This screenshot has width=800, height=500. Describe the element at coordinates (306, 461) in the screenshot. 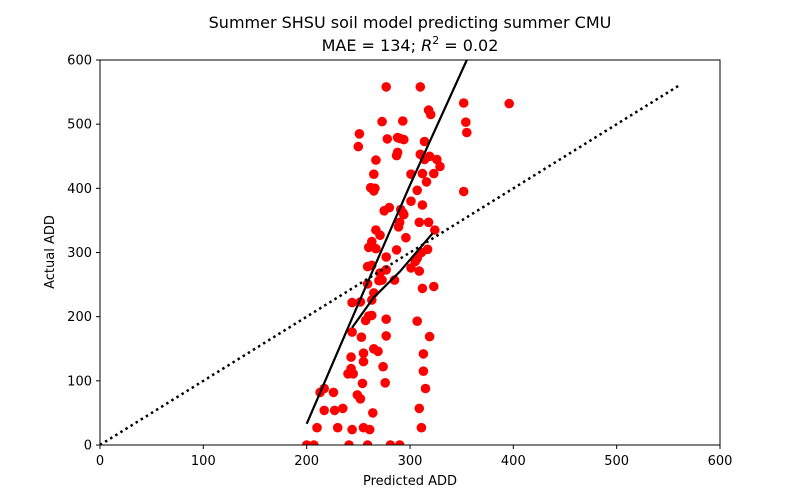

I see `x-tick-label-2: 200` at that location.